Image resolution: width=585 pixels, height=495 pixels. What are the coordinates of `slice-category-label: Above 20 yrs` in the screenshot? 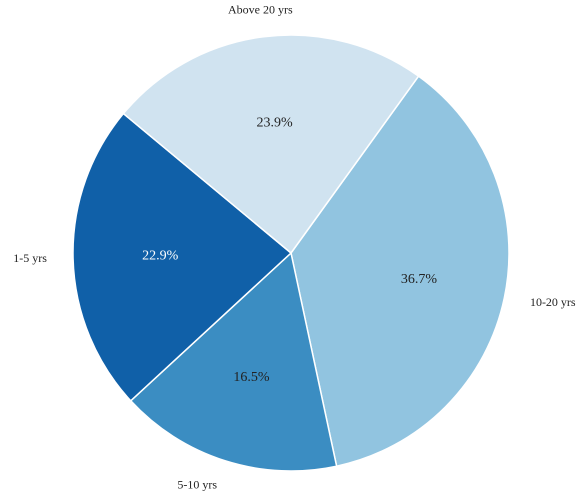 It's located at (260, 10).